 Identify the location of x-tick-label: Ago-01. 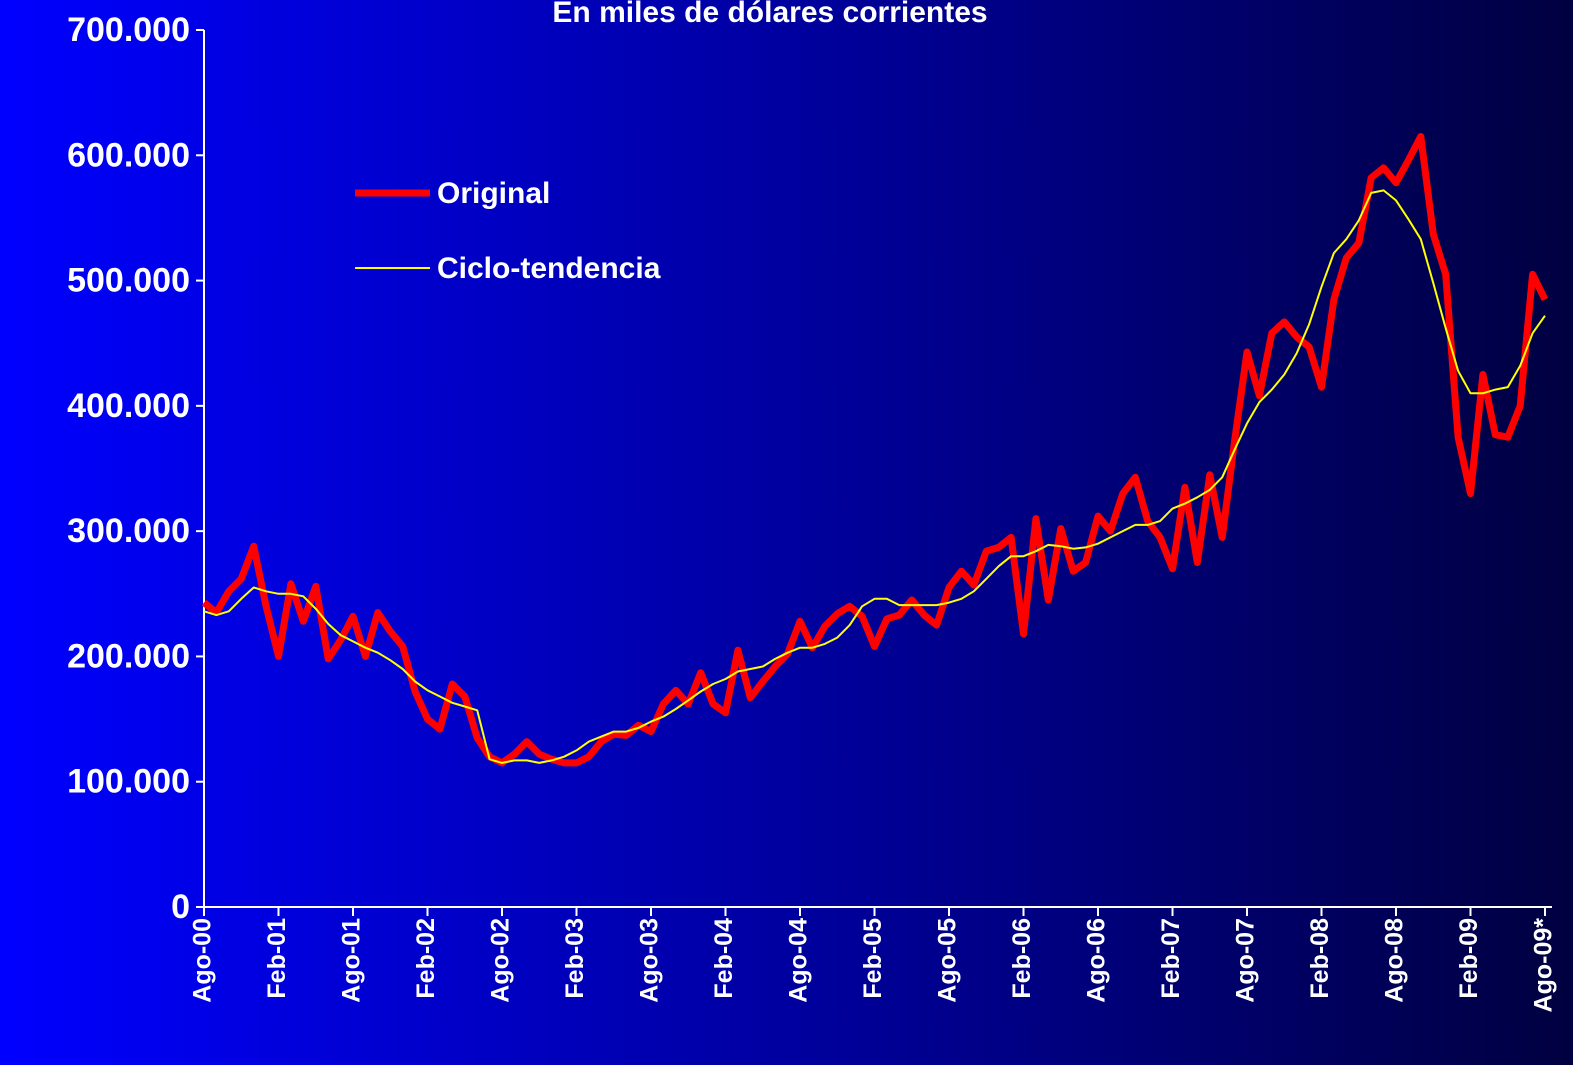
(352, 960).